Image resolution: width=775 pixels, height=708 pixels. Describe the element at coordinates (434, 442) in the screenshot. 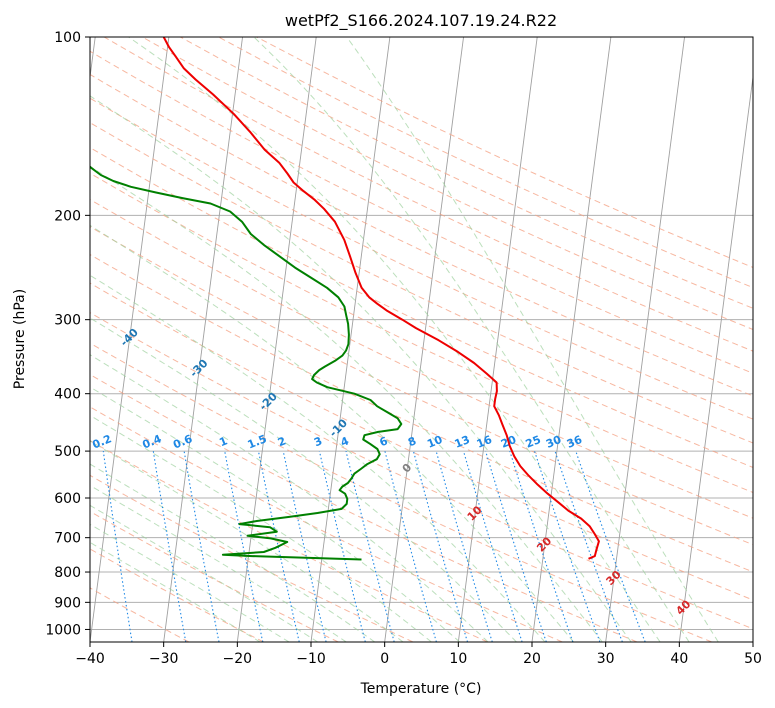

I see `mixing-ratio-label: 10` at that location.